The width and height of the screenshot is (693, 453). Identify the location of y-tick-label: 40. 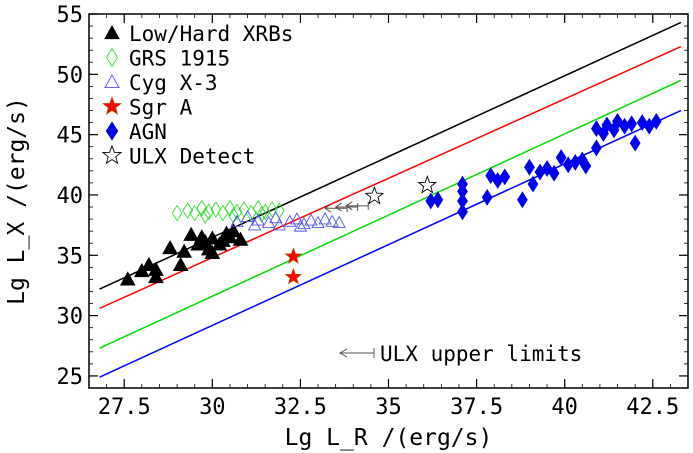
(70, 196).